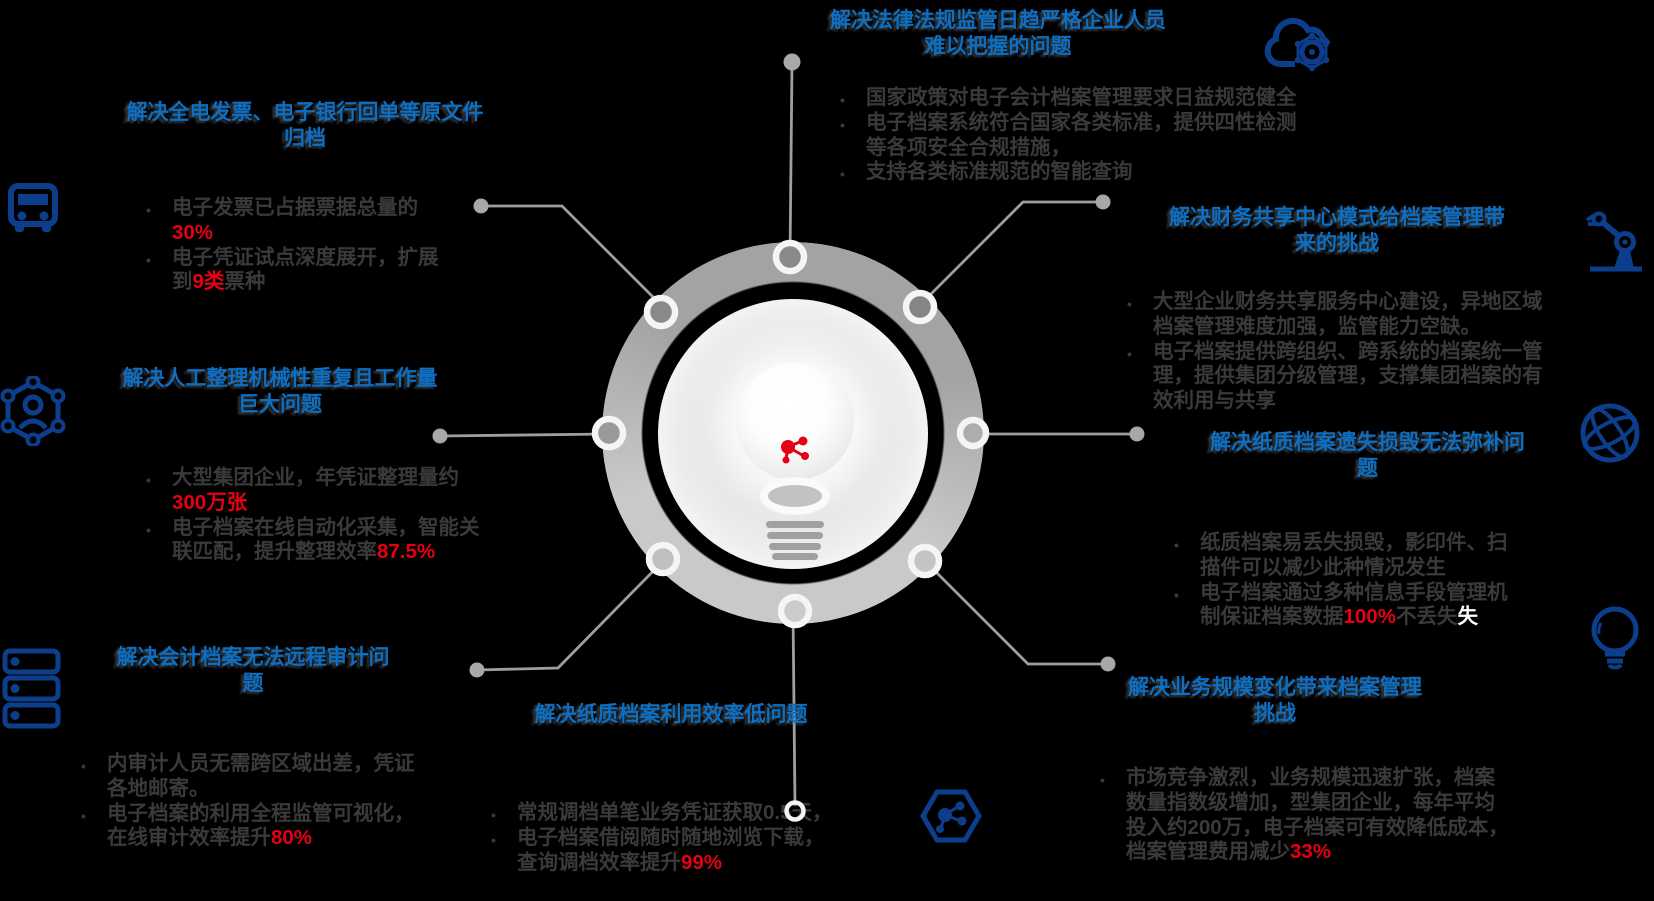 The height and width of the screenshot is (901, 1654). Describe the element at coordinates (671, 837) in the screenshot. I see `text-segment: 电子档案借阅随时随地浏览下载，` at that location.